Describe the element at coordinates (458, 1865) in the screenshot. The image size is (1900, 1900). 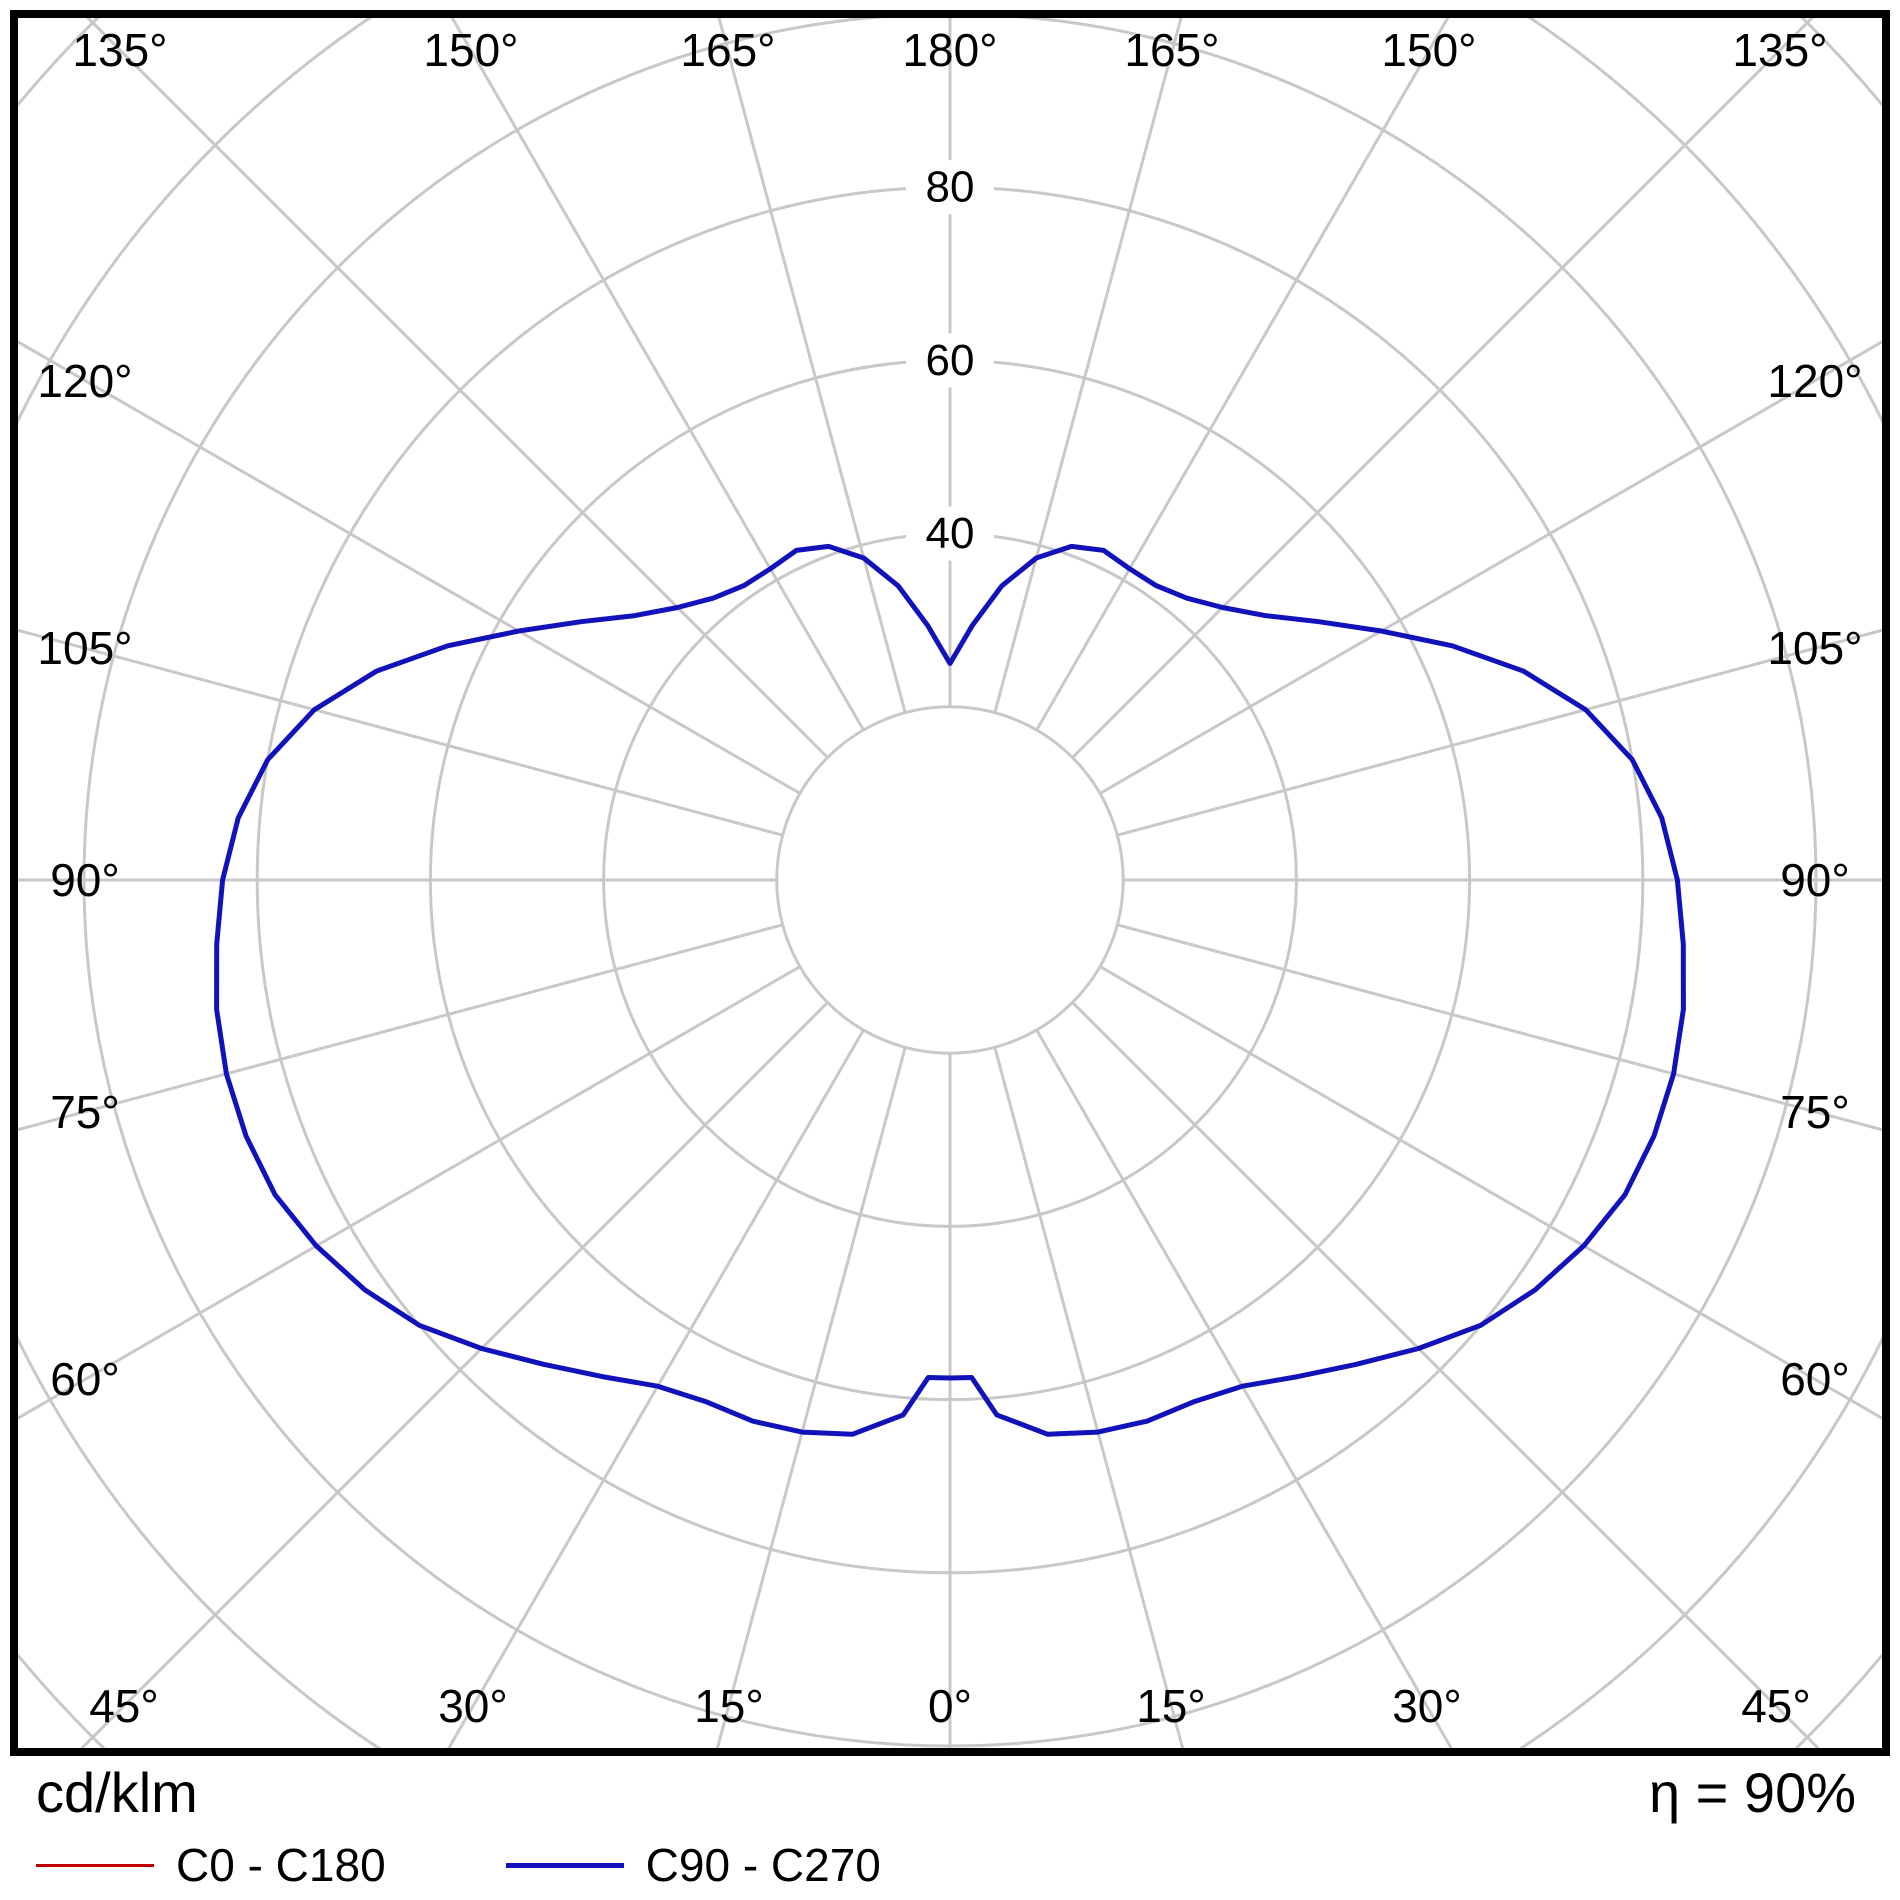
I see `legend: C0 - C180 C90 - C270` at that location.